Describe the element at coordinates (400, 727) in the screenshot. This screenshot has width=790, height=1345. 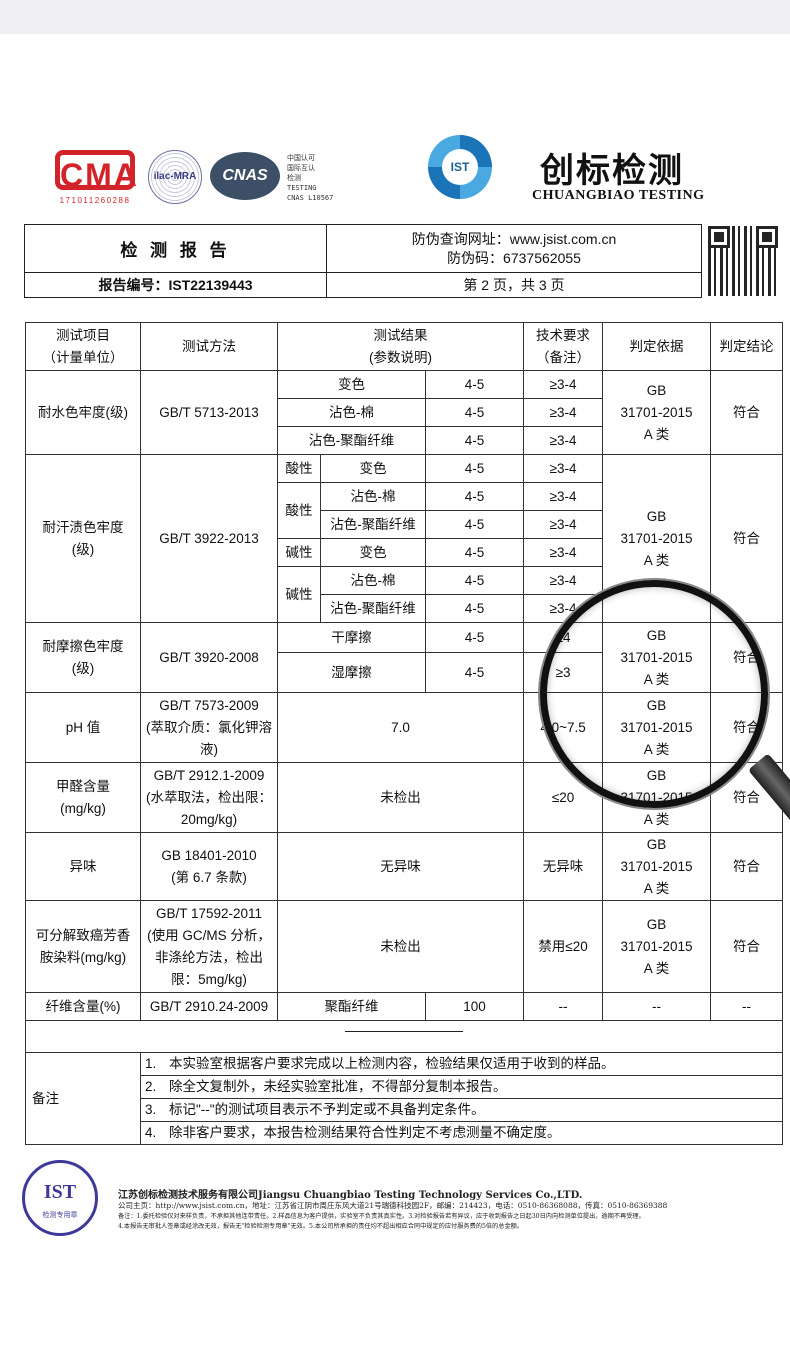
I see `result-cell: 7.0` at that location.